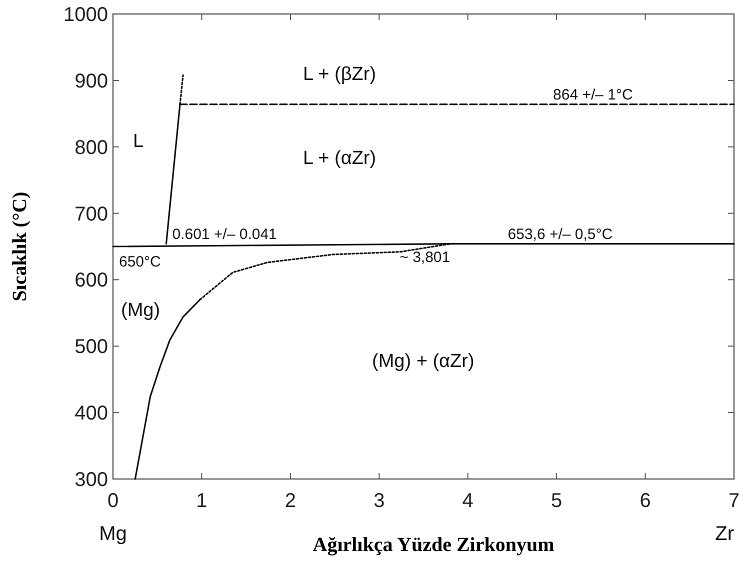  I want to click on y-axis-title: Sıcaklık (°C), so click(20, 247).